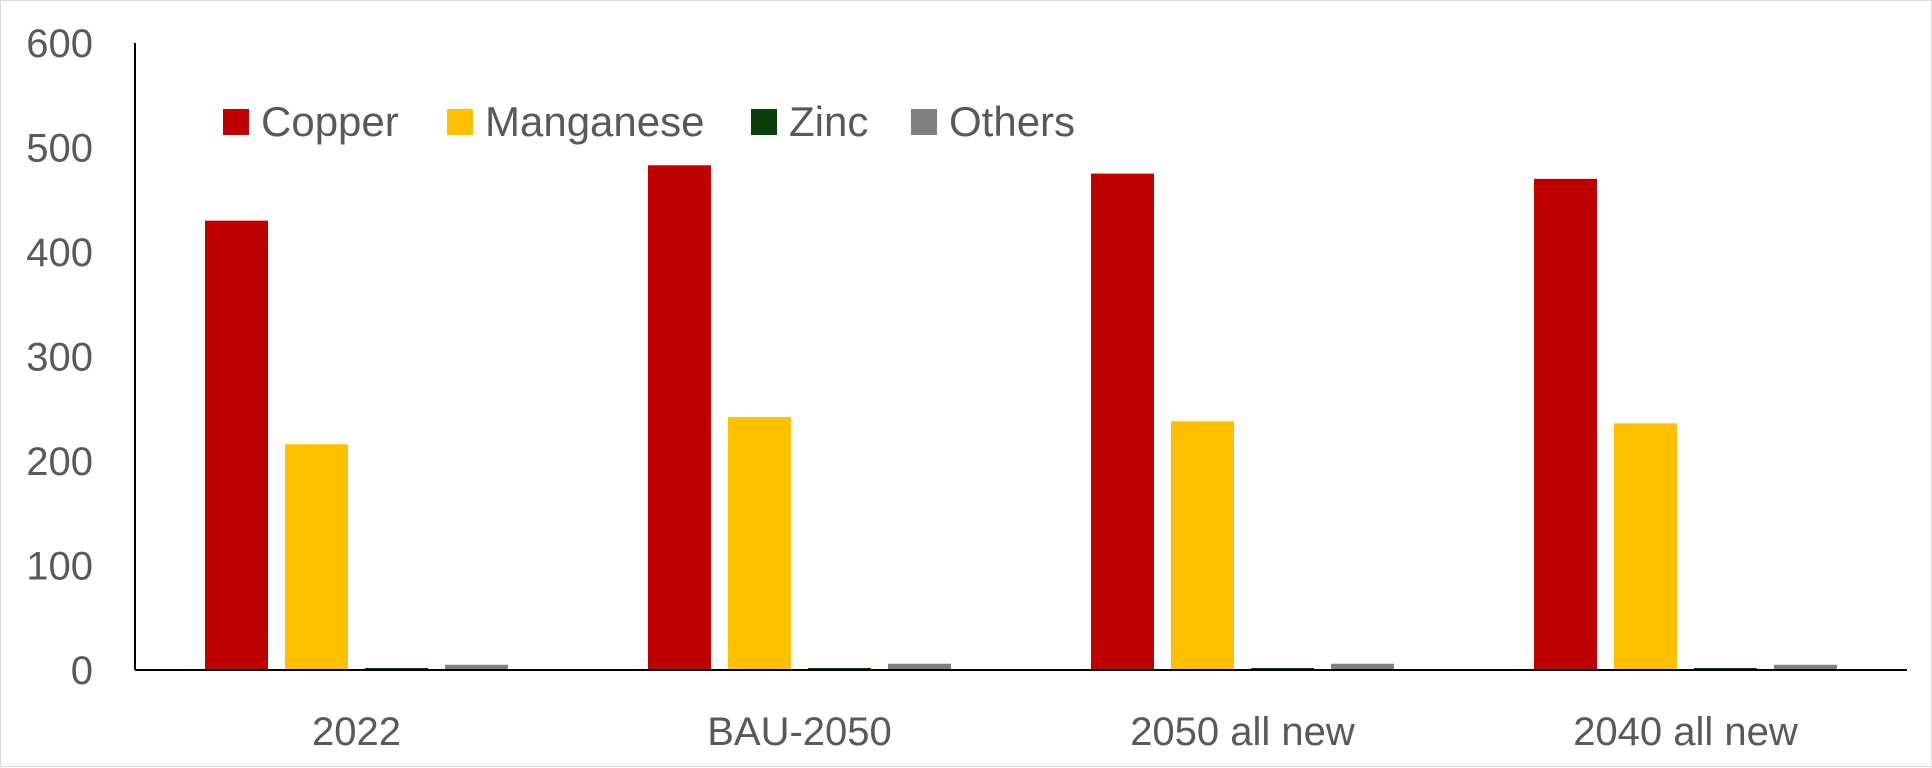  I want to click on legend-label-zinc: Zinc, so click(828, 121).